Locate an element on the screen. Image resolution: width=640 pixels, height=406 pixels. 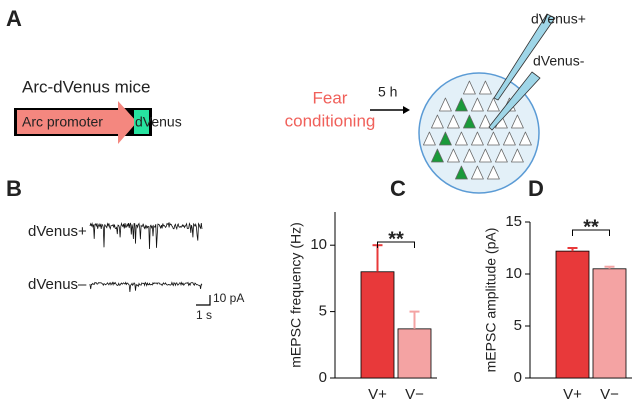
treatment: Fear is located at coordinates (330, 97).